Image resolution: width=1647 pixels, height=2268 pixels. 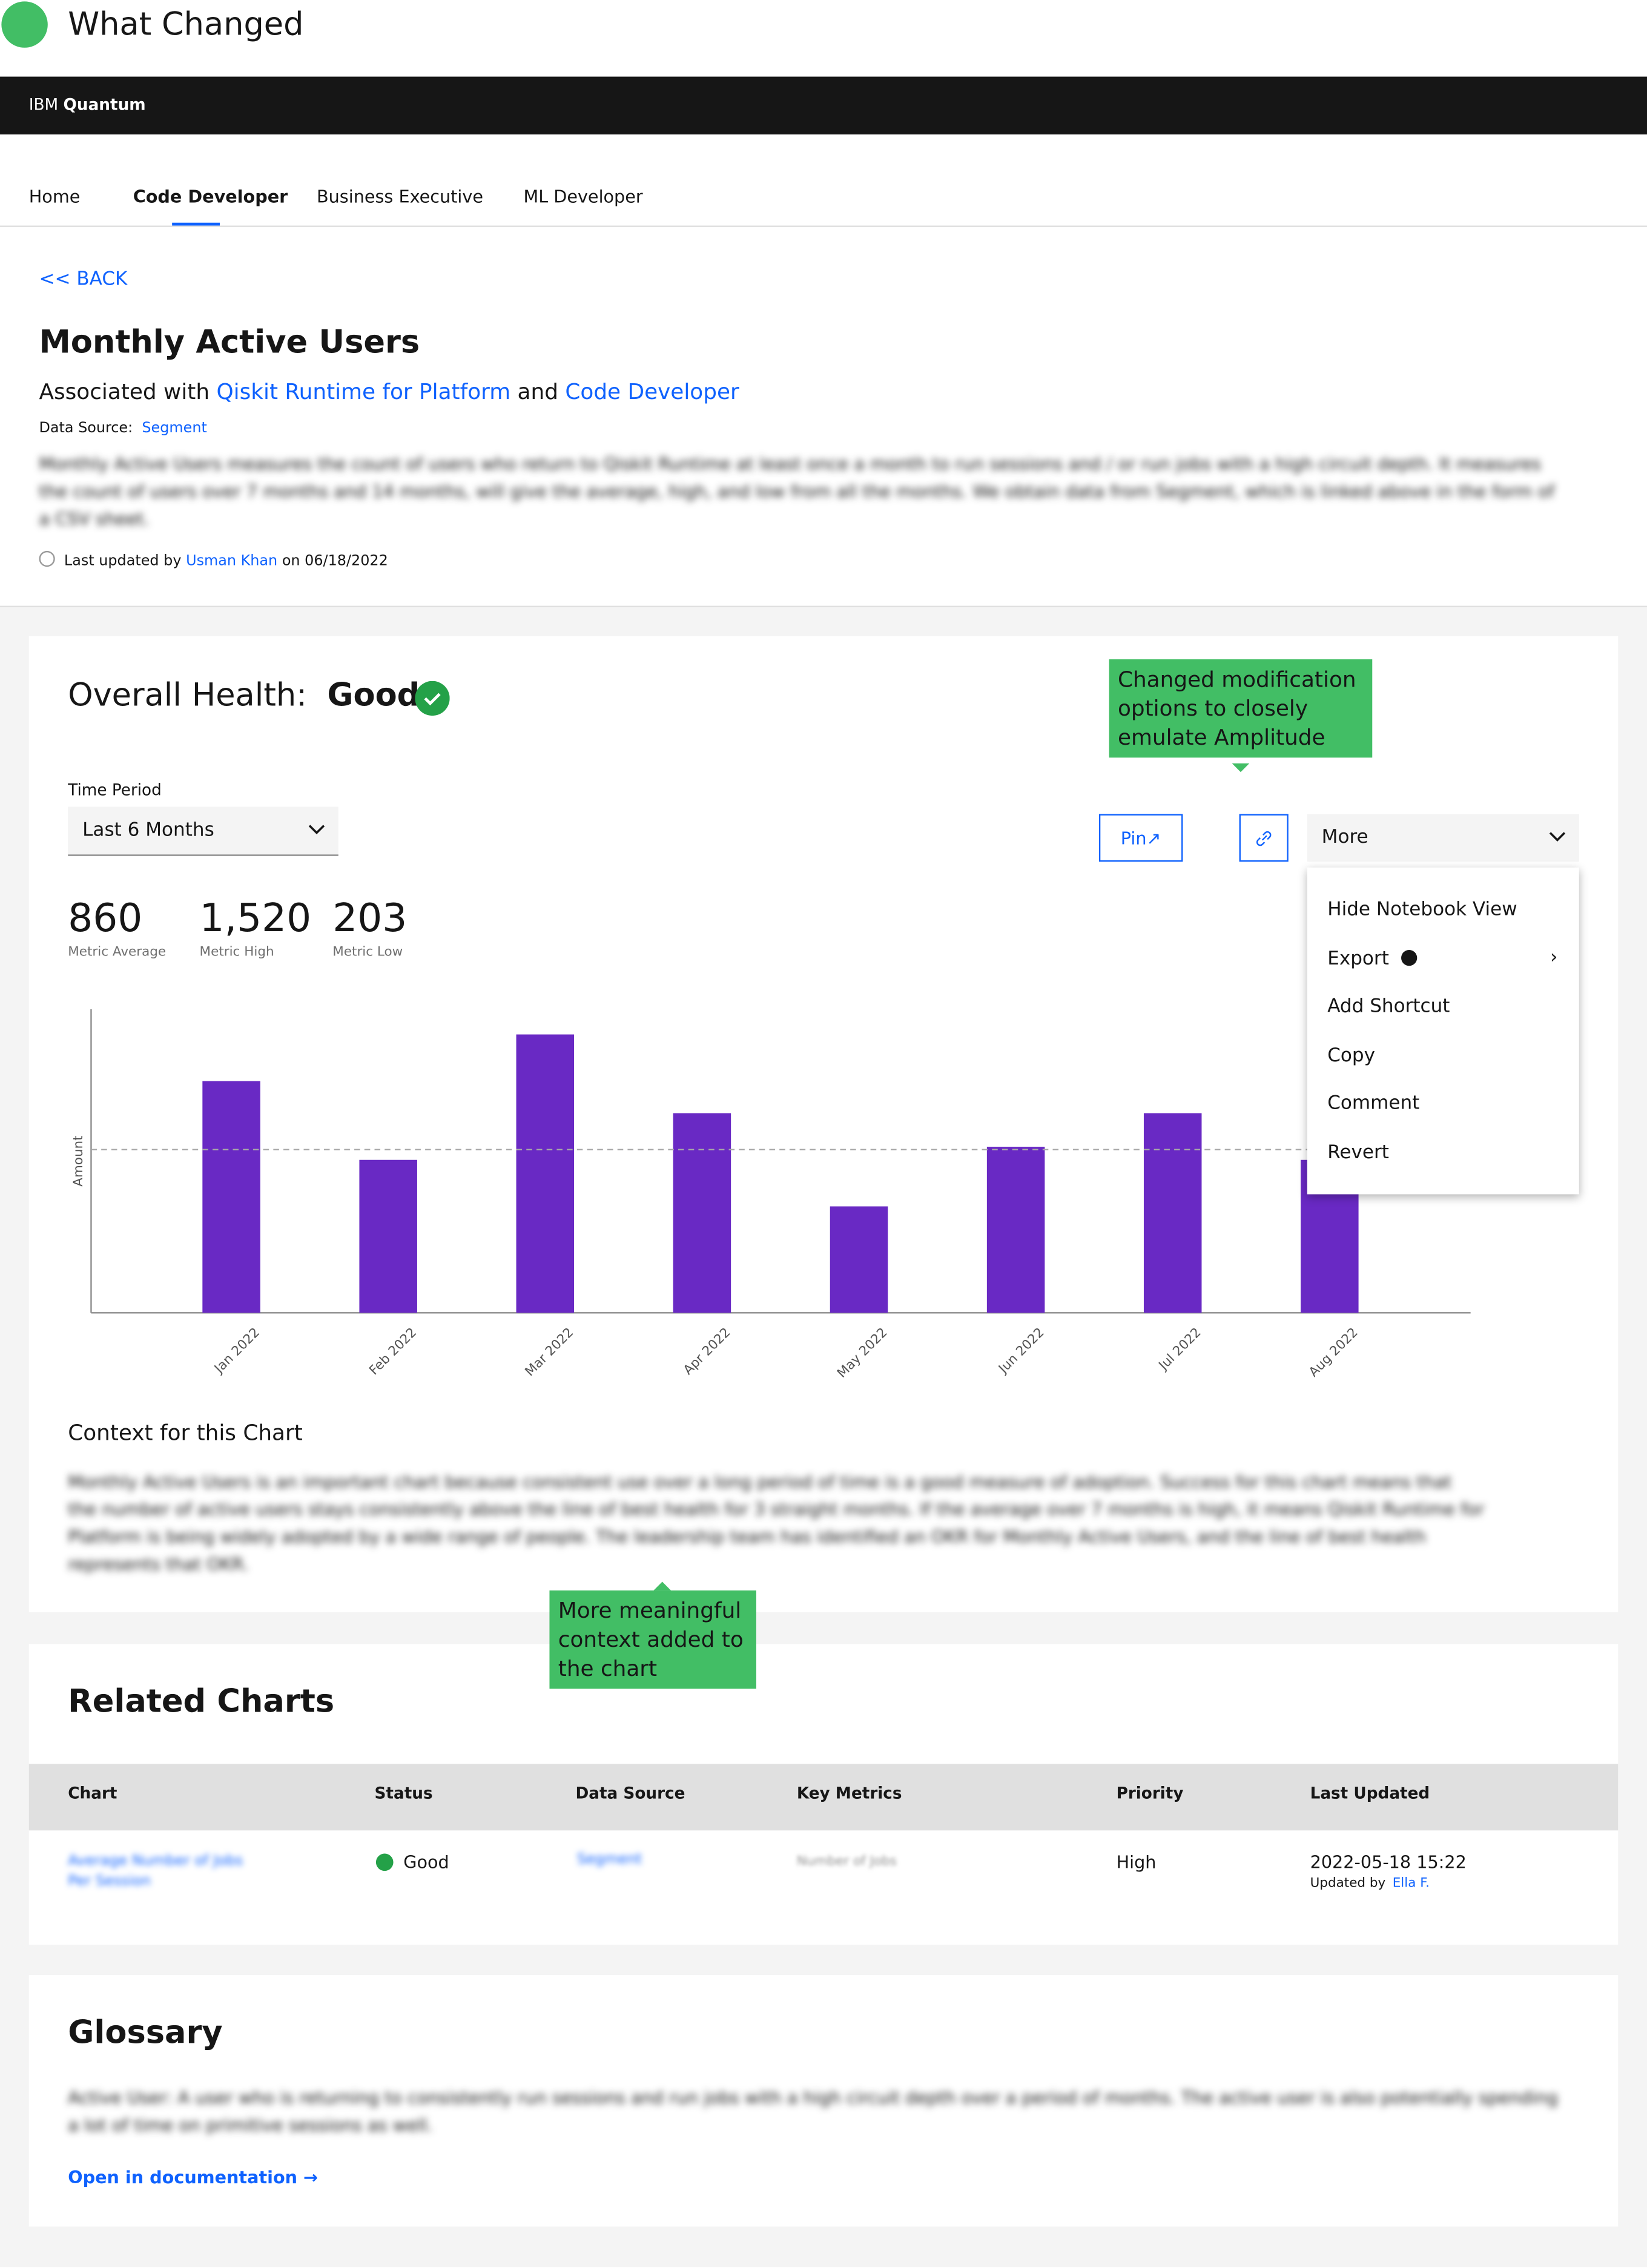 I want to click on brand-name: Quantum, so click(x=104, y=104).